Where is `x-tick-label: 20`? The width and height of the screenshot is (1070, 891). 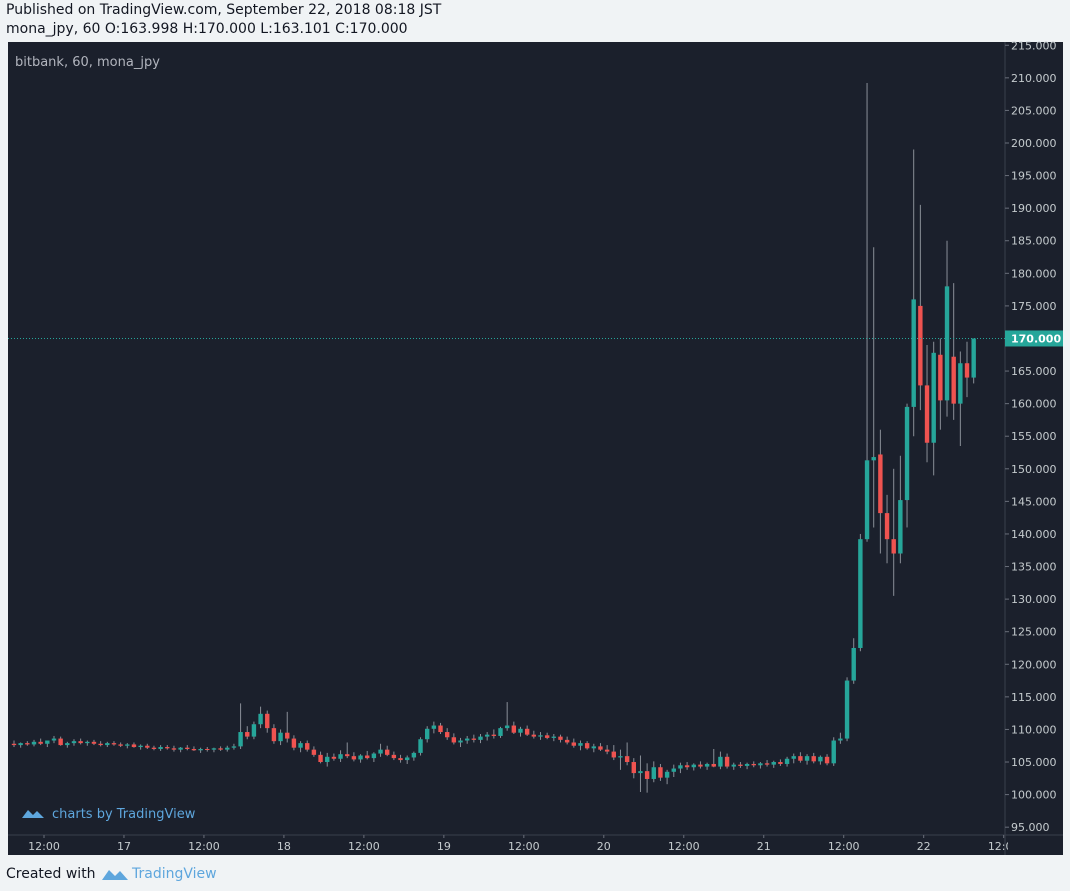 x-tick-label: 20 is located at coordinates (604, 846).